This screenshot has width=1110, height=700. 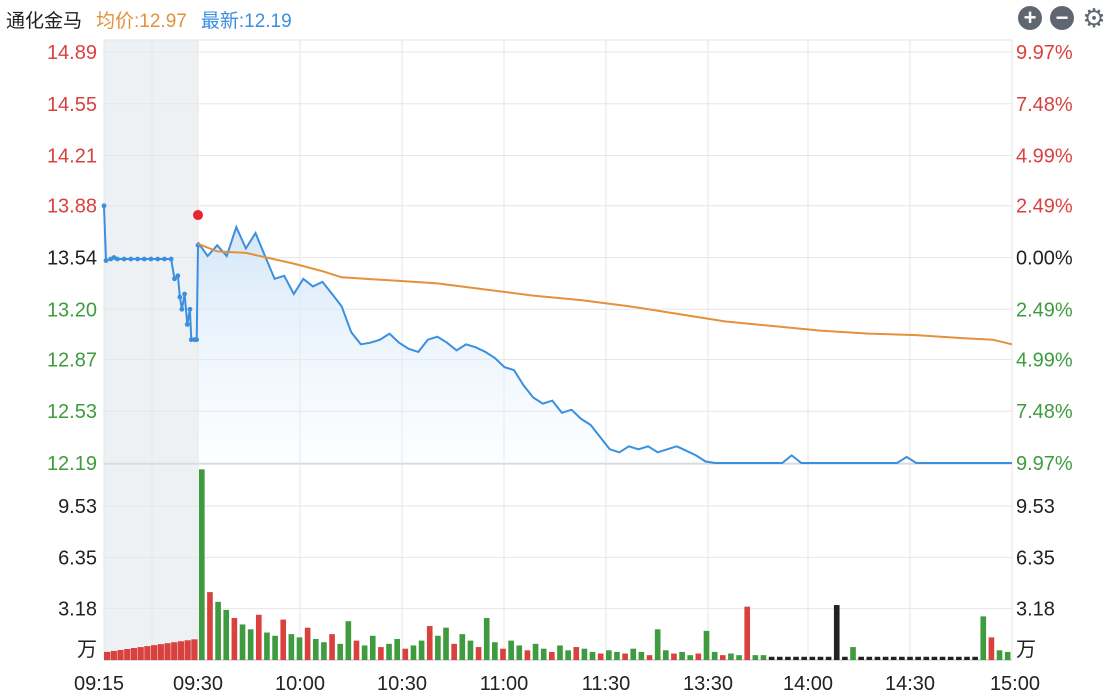 I want to click on price-tick-label: 14.21, so click(x=72, y=157).